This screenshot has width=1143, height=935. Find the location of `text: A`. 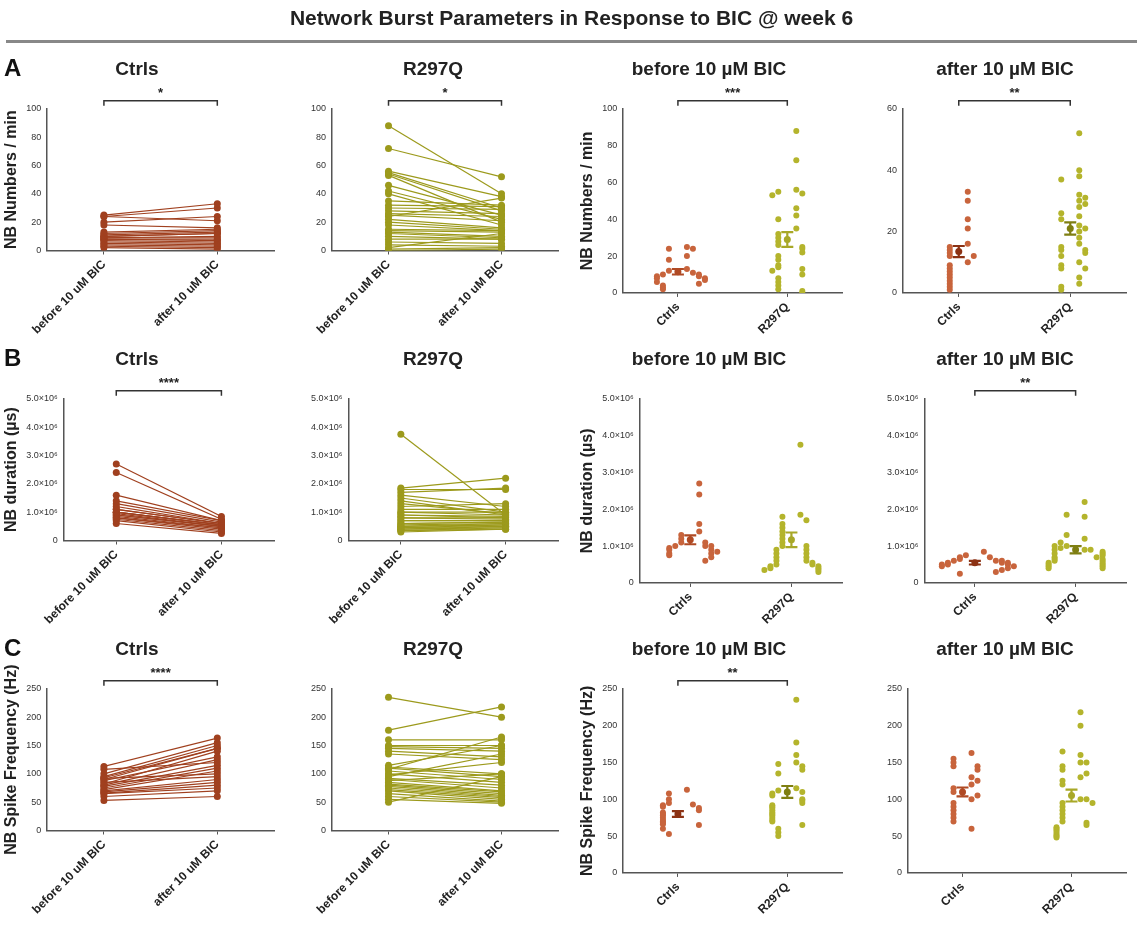

text: A is located at coordinates (13, 68).